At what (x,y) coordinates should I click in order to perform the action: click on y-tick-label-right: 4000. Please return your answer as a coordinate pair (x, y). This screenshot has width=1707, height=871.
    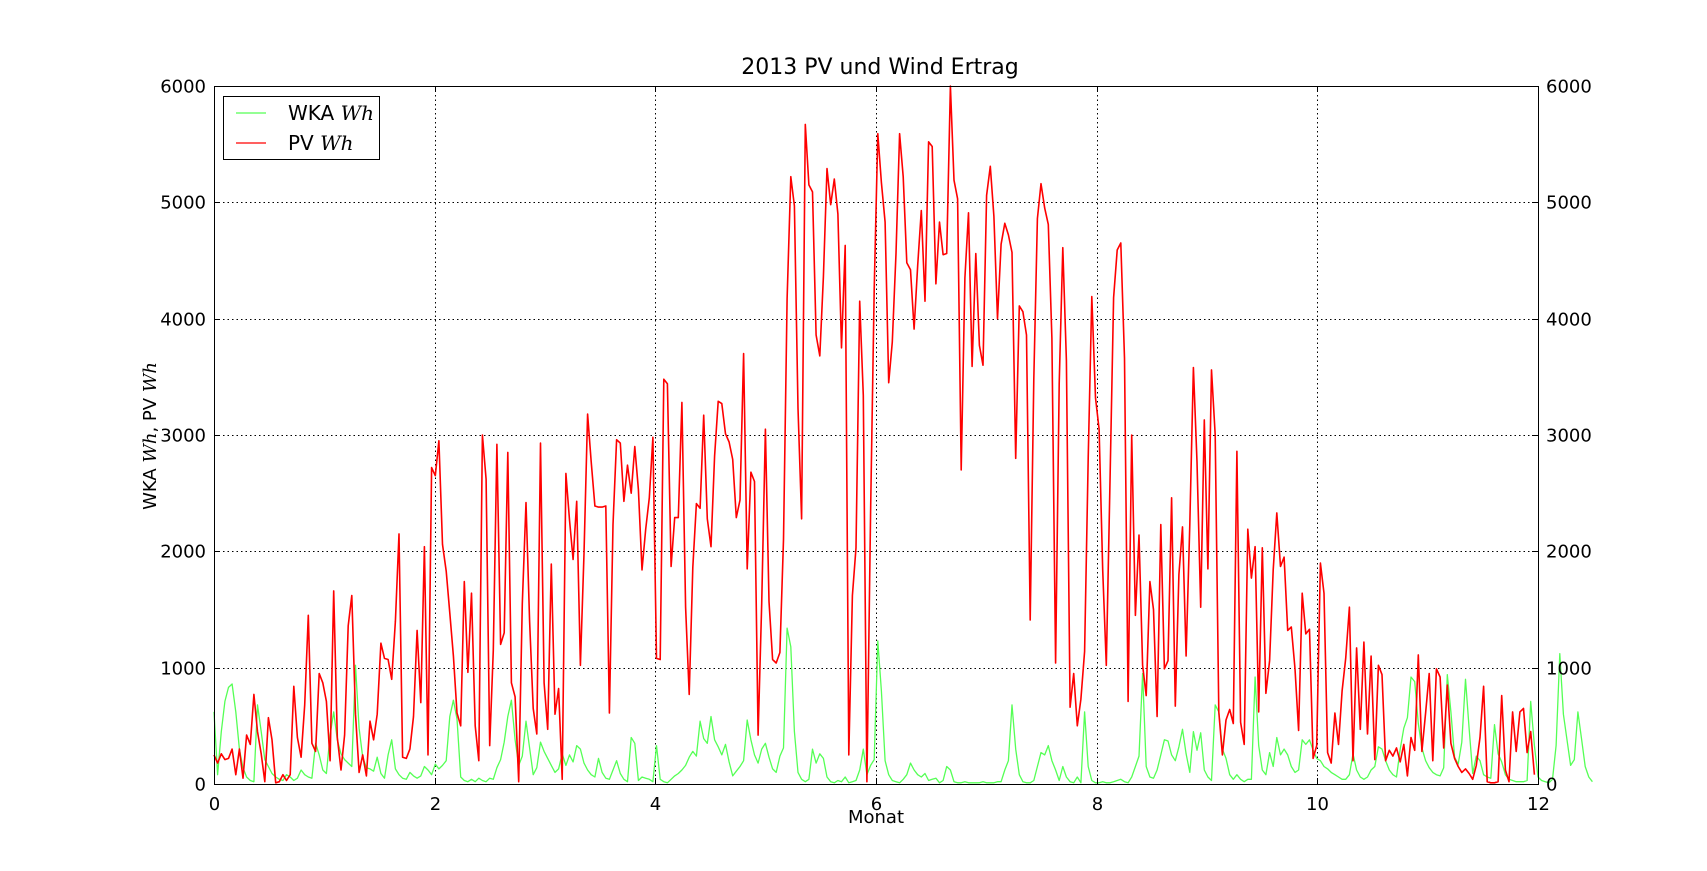
    Looking at the image, I should click on (1569, 320).